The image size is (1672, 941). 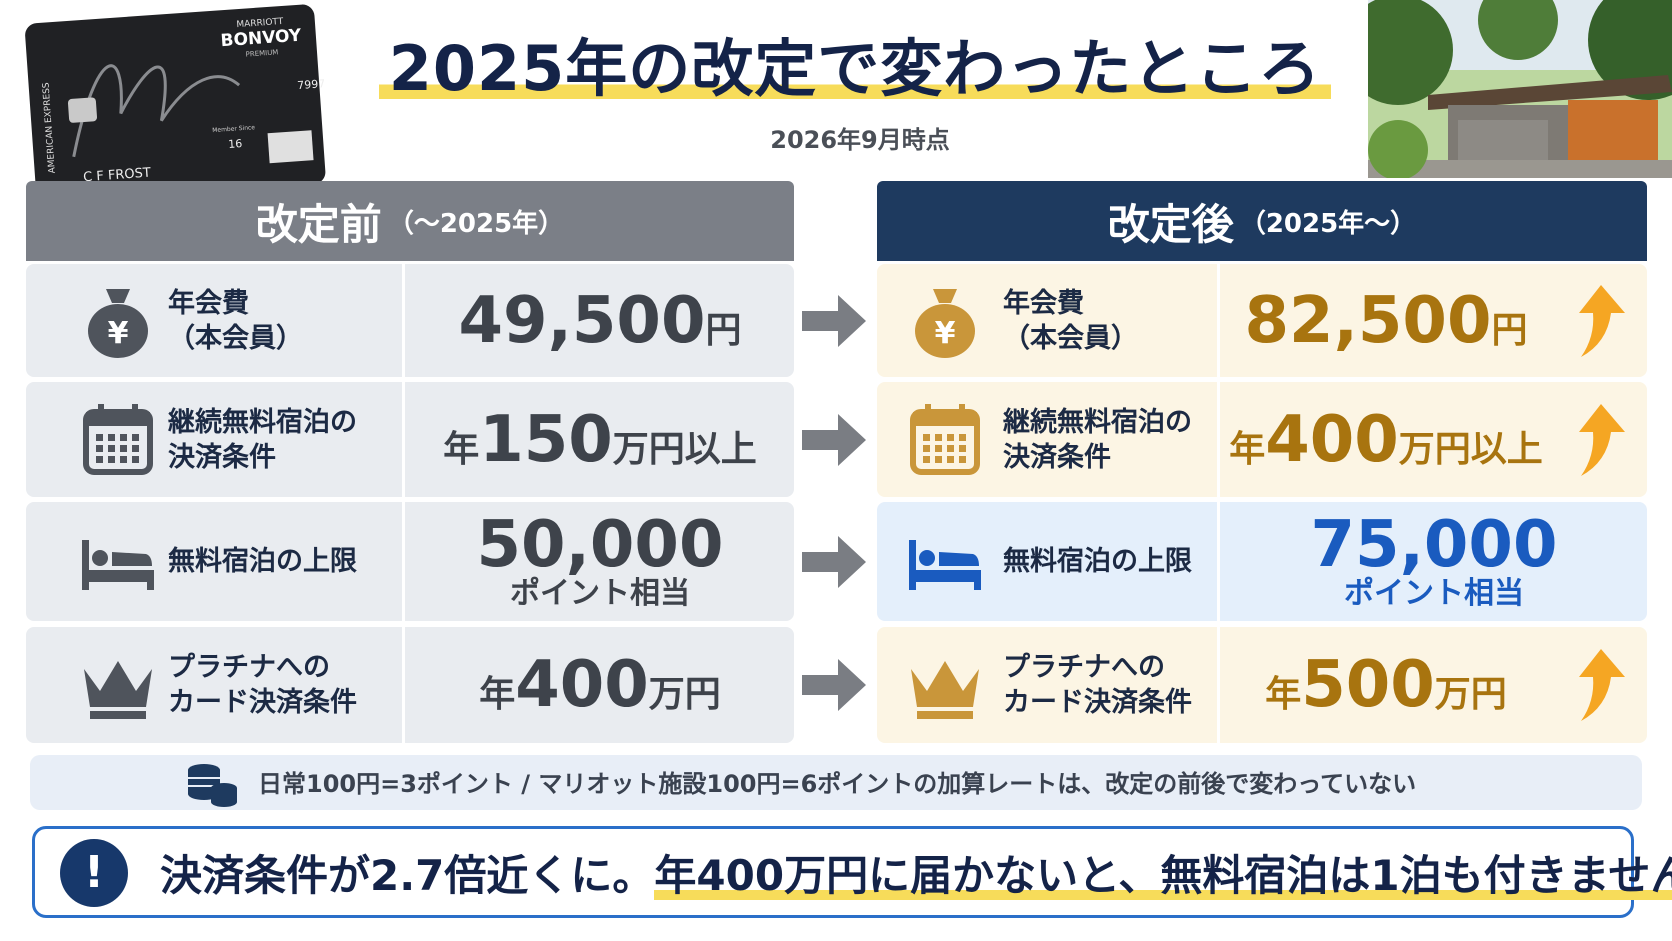 I want to click on before-value: 49,500円, so click(x=600, y=320).